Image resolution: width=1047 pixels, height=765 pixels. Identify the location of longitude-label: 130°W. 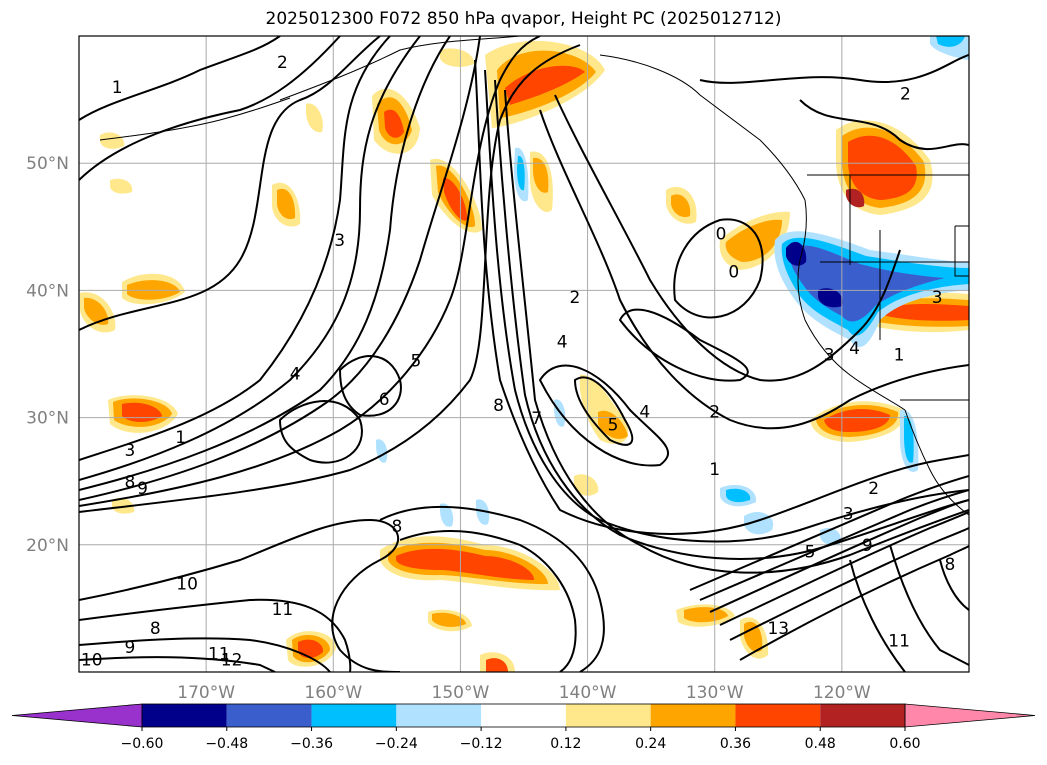
(715, 693).